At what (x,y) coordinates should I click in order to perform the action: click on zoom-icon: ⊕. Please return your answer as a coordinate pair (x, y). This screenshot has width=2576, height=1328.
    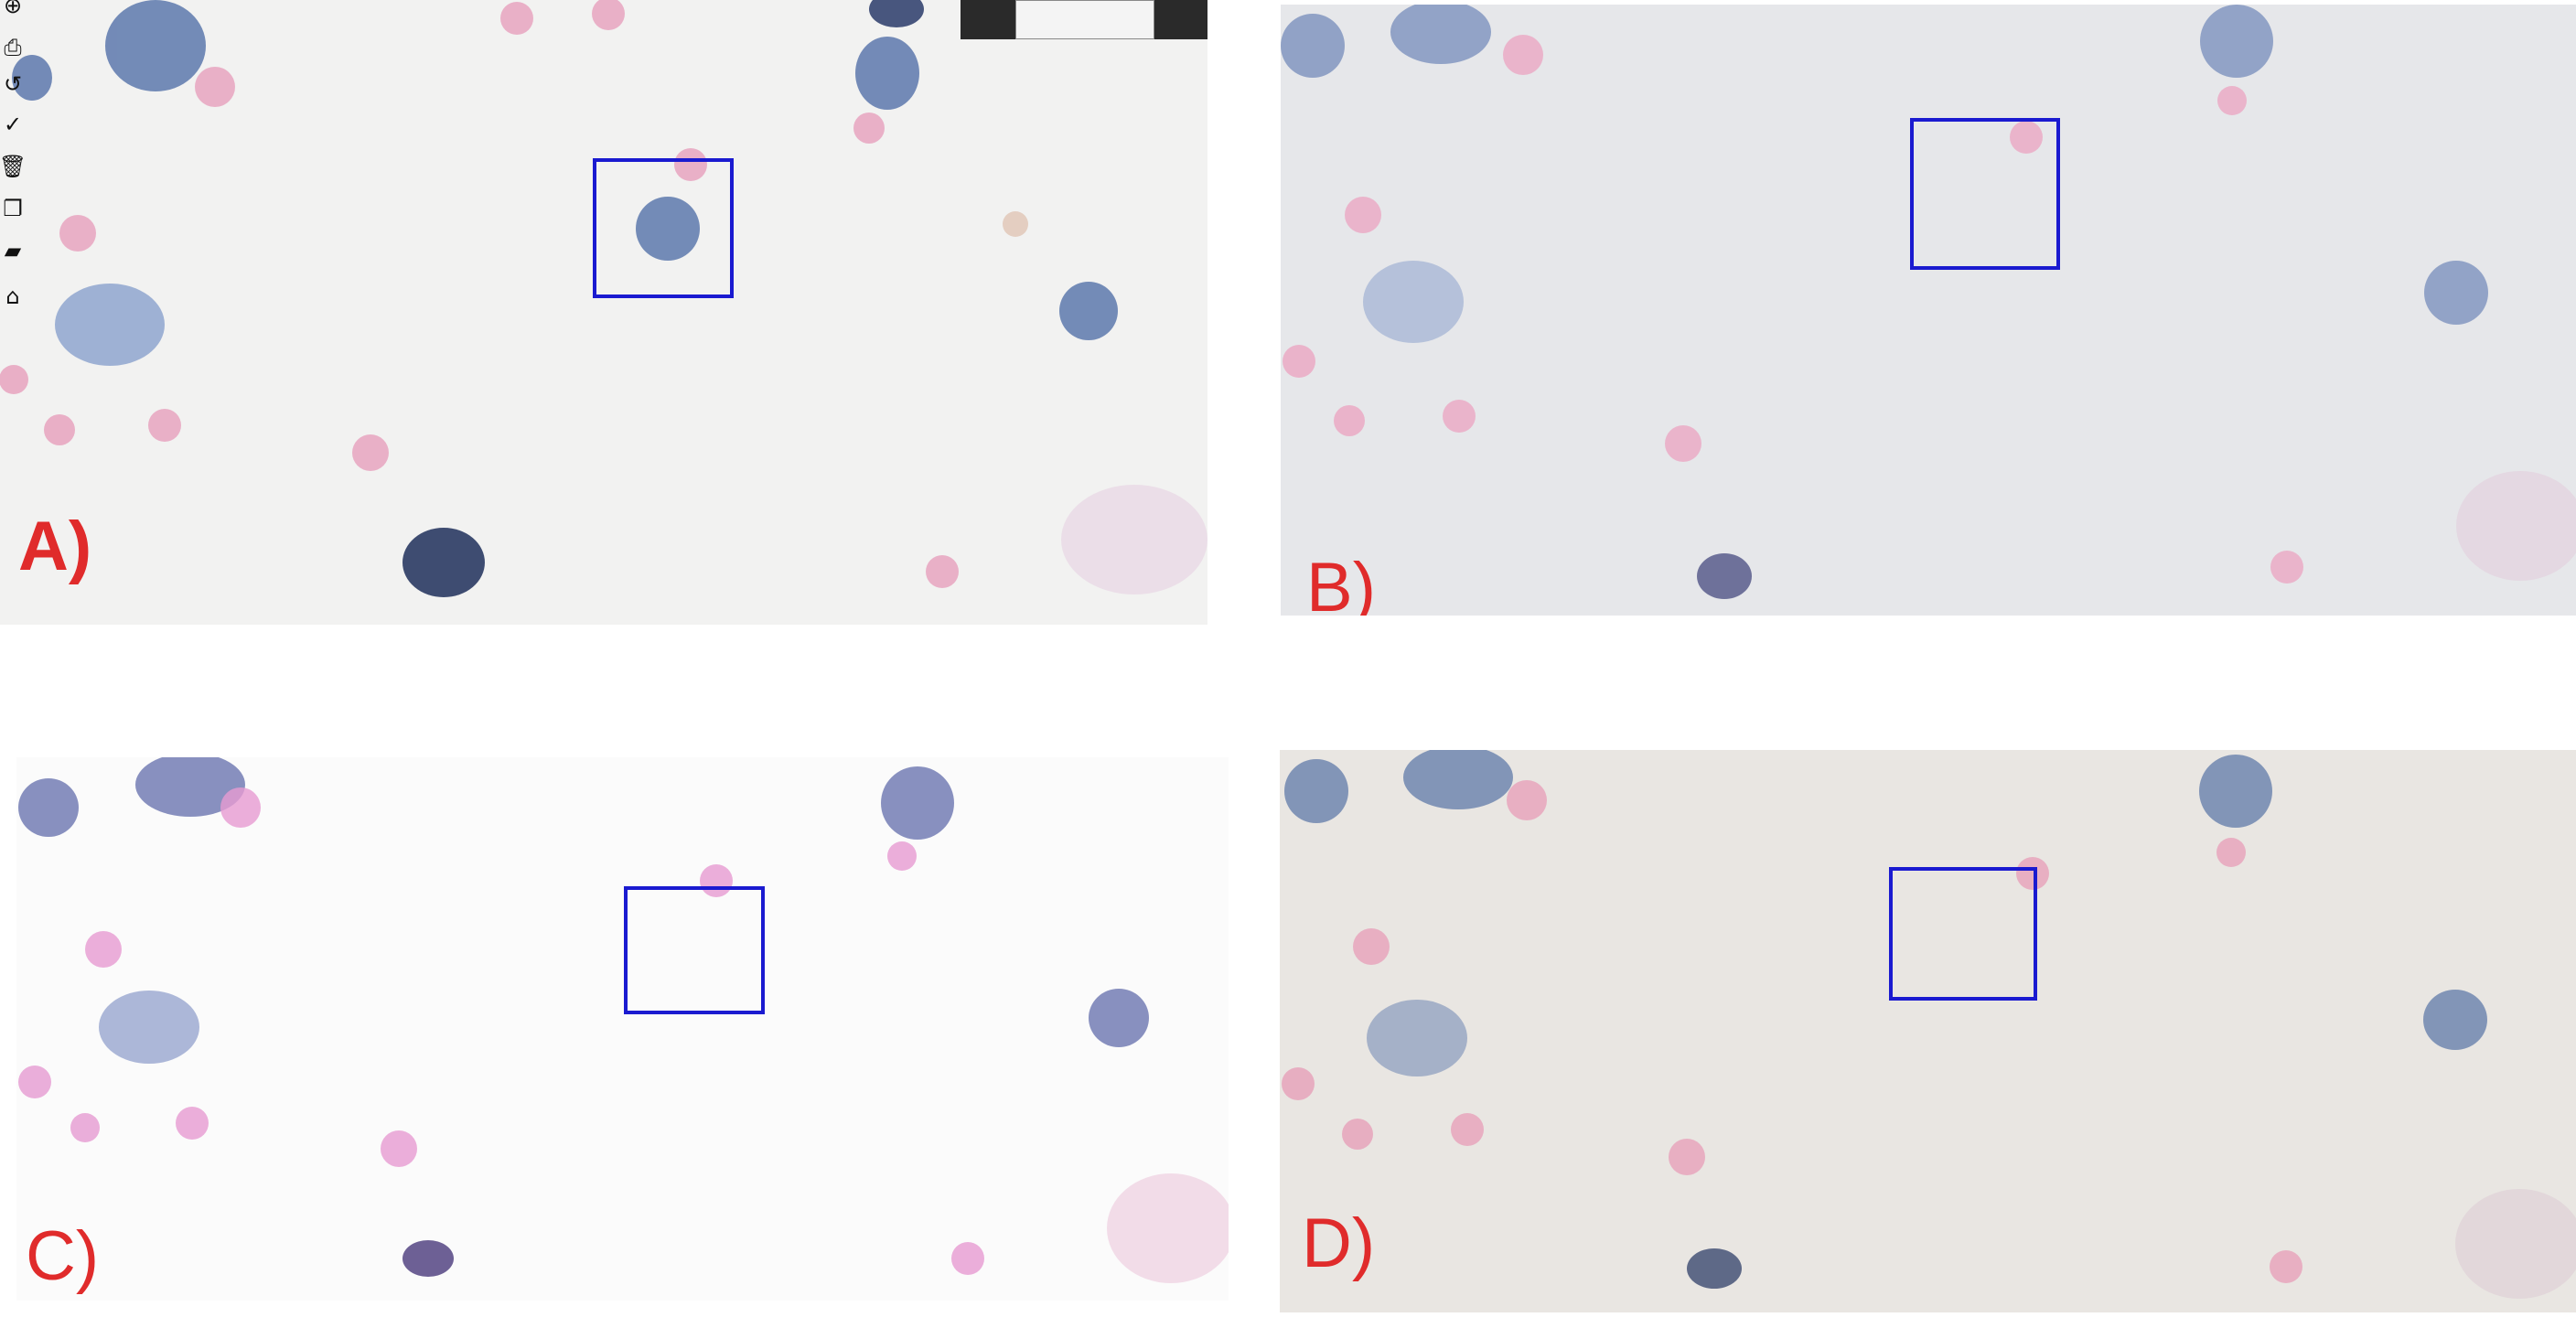
    Looking at the image, I should click on (13, 9).